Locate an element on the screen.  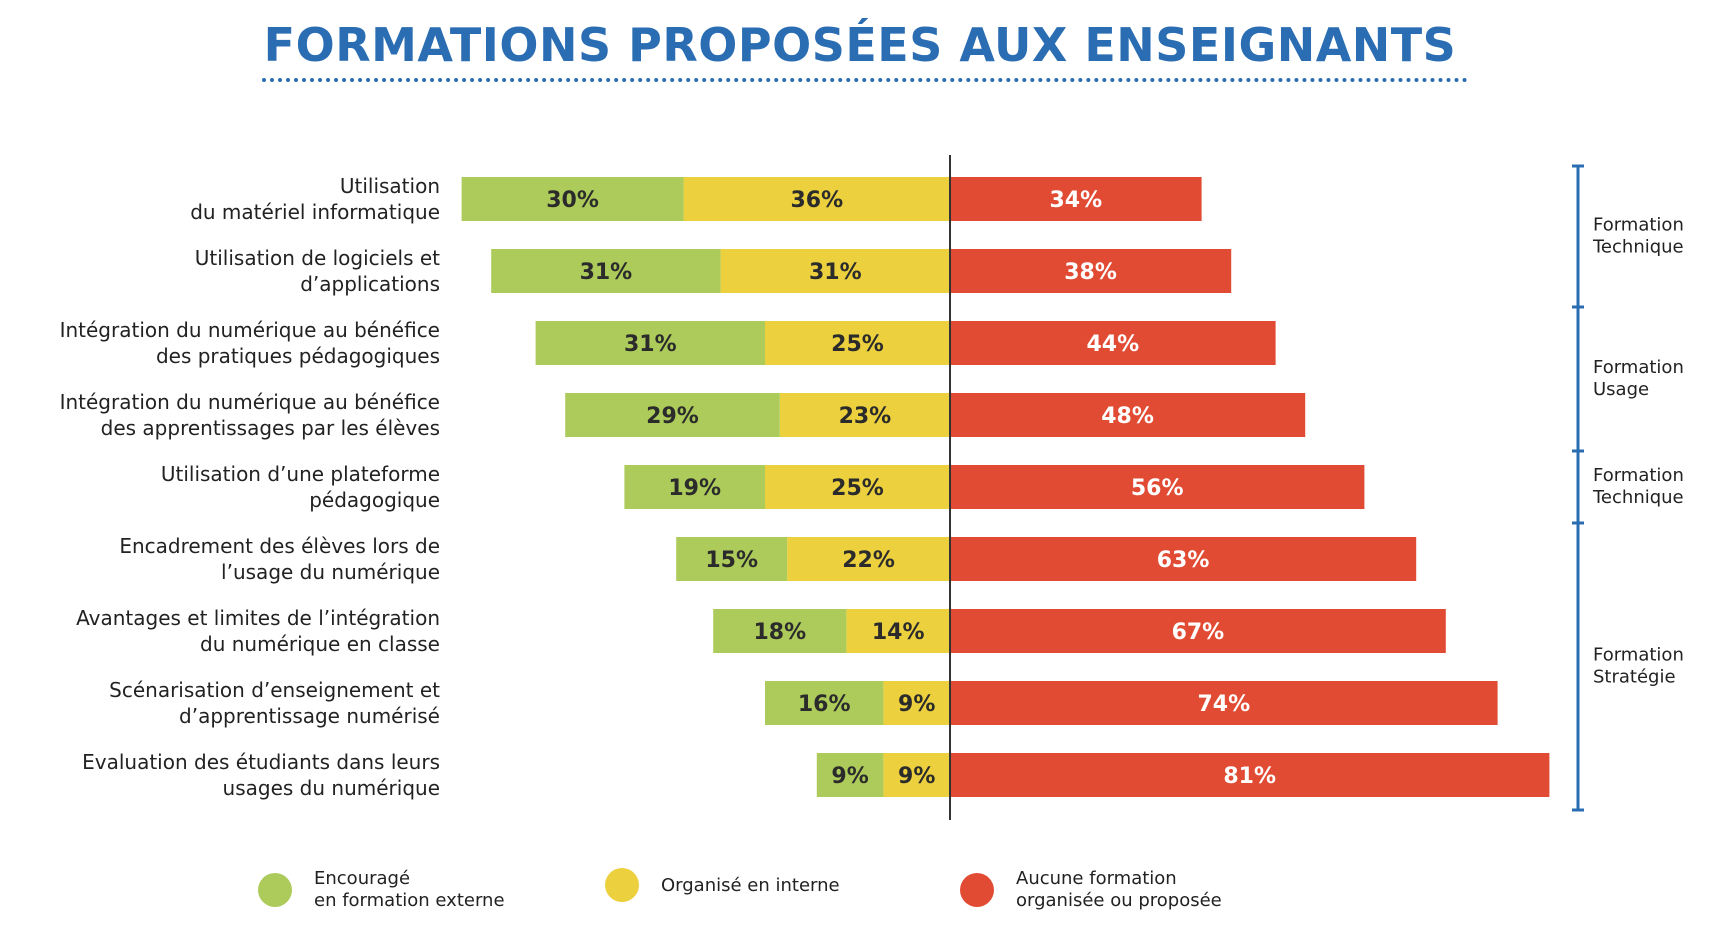
bar-value-externe-6: 18% is located at coordinates (779, 632).